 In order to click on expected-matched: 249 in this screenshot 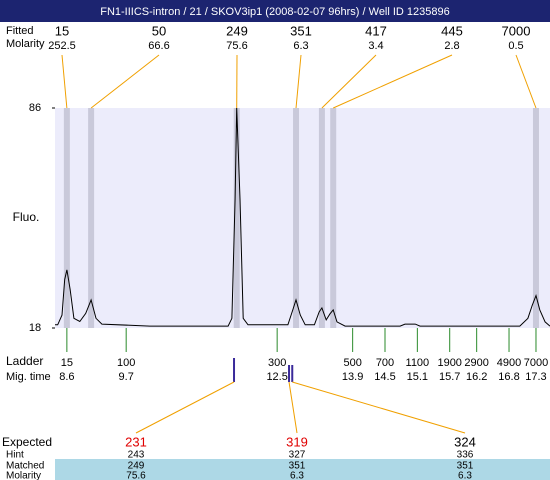, I will do `click(136, 466)`.